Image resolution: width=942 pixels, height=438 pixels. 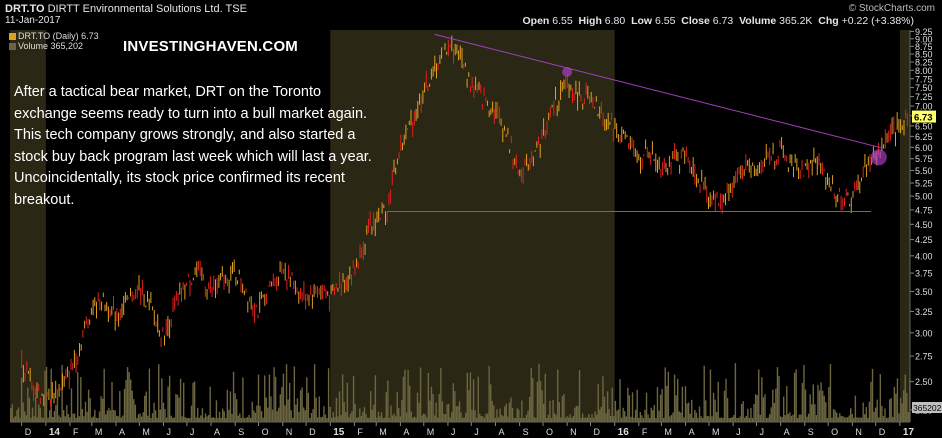 What do you see at coordinates (54, 36) in the screenshot?
I see `legend-price: DRT.TO (Daily) 6.73` at bounding box center [54, 36].